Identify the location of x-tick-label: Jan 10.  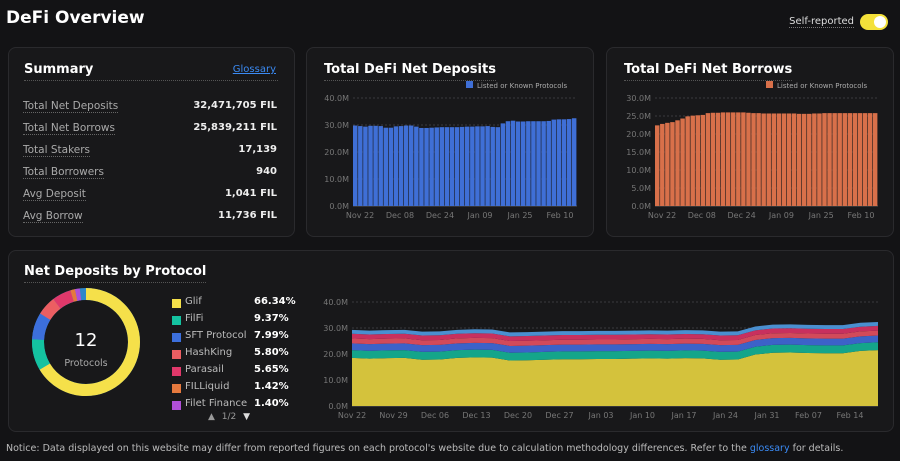
(642, 415).